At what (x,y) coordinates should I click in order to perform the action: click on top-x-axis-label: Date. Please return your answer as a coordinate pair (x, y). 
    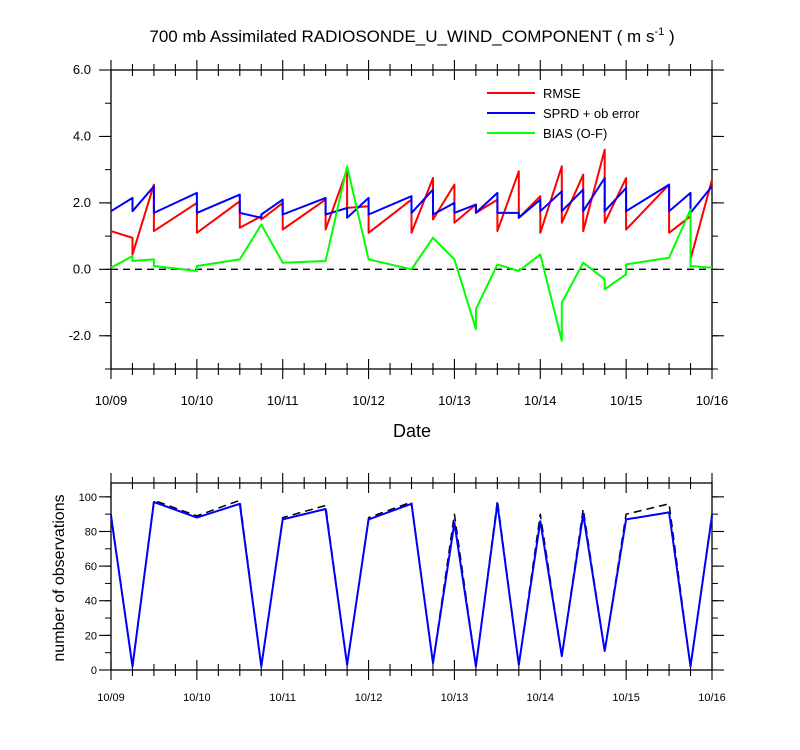
    Looking at the image, I should click on (412, 431).